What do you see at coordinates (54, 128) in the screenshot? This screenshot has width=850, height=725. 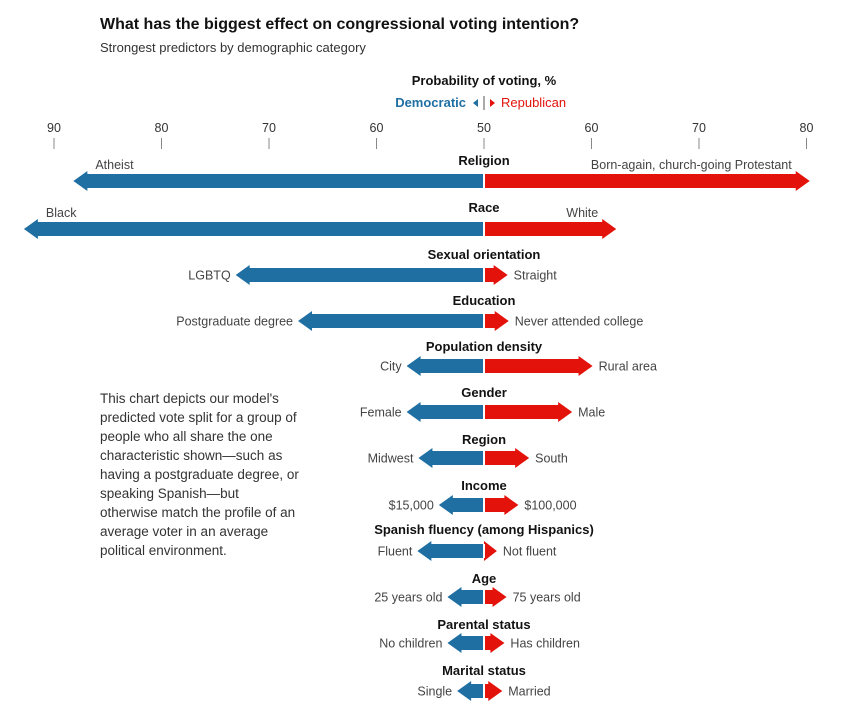 I see `tick-label: 90` at bounding box center [54, 128].